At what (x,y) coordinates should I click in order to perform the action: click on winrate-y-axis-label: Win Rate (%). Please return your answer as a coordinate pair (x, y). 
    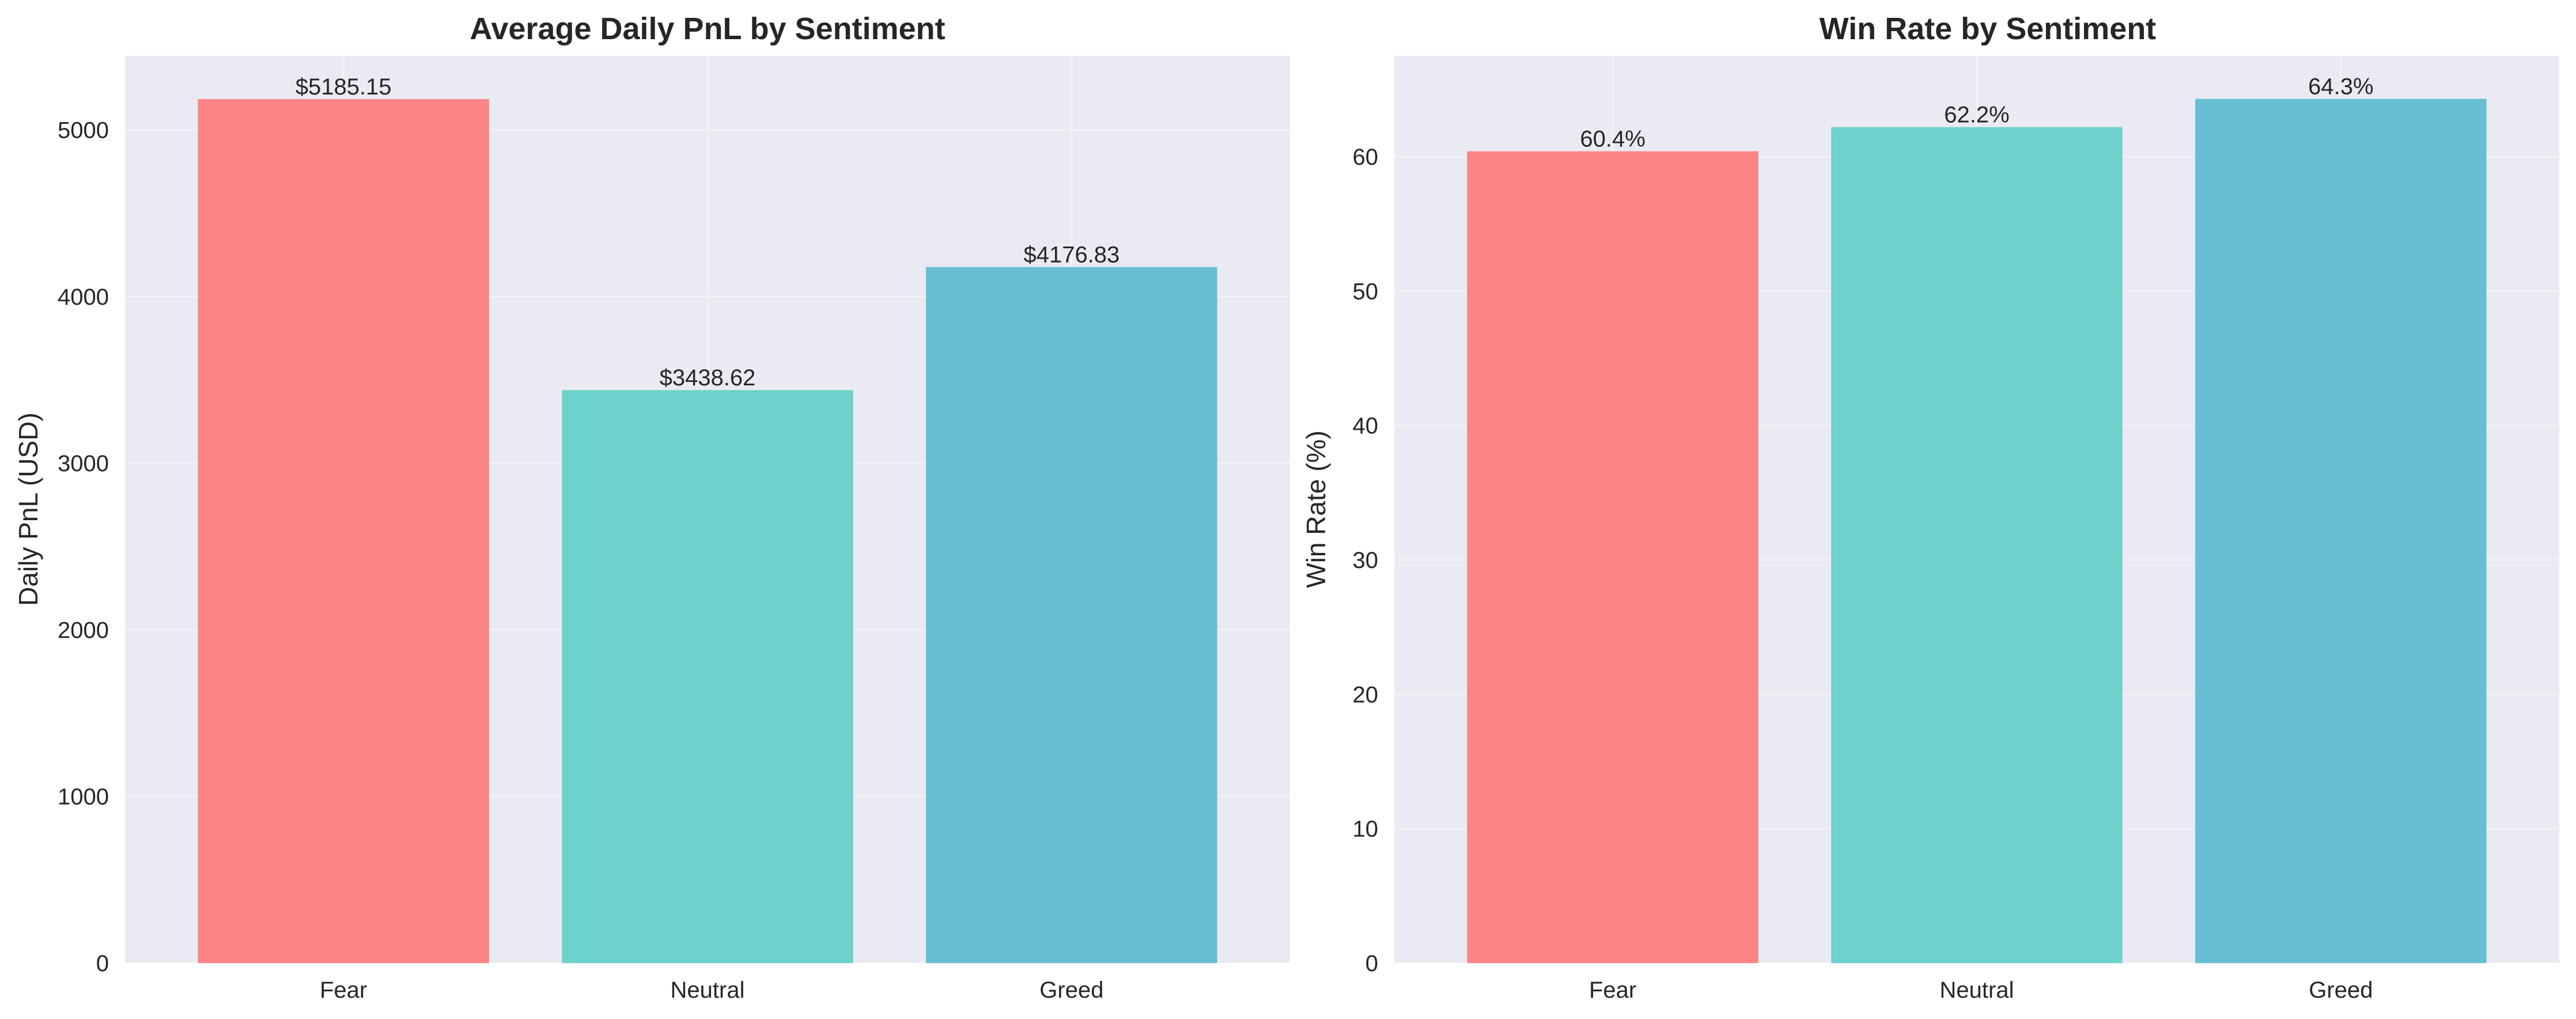
    Looking at the image, I should click on (1316, 509).